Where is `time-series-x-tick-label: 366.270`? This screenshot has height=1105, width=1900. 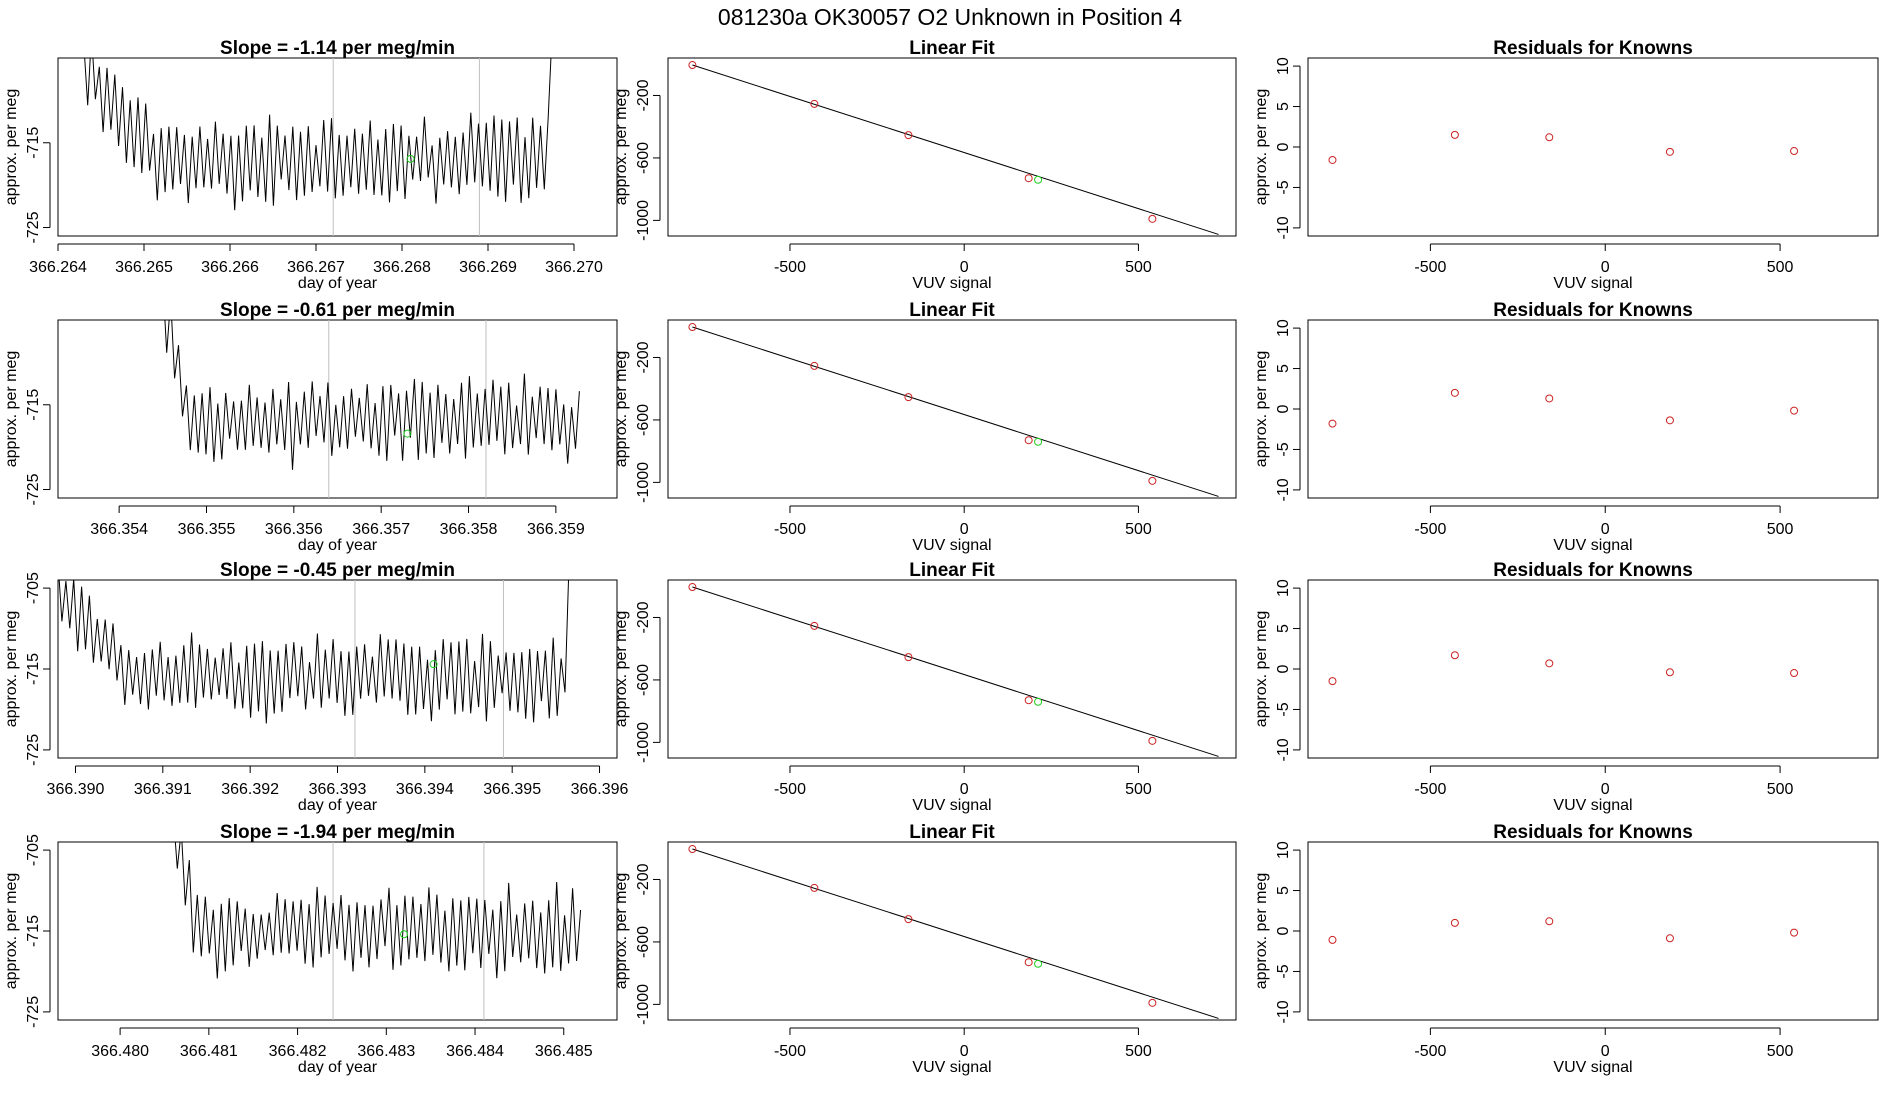 time-series-x-tick-label: 366.270 is located at coordinates (574, 267).